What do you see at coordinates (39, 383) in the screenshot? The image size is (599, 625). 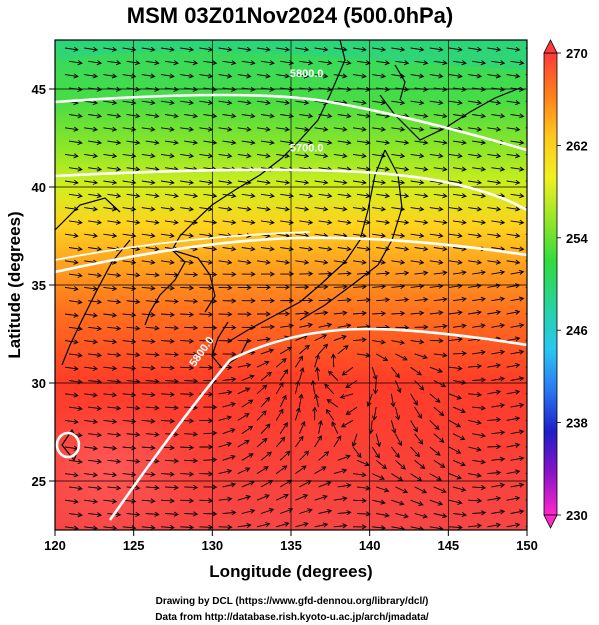 I see `y-tick-label: 30` at bounding box center [39, 383].